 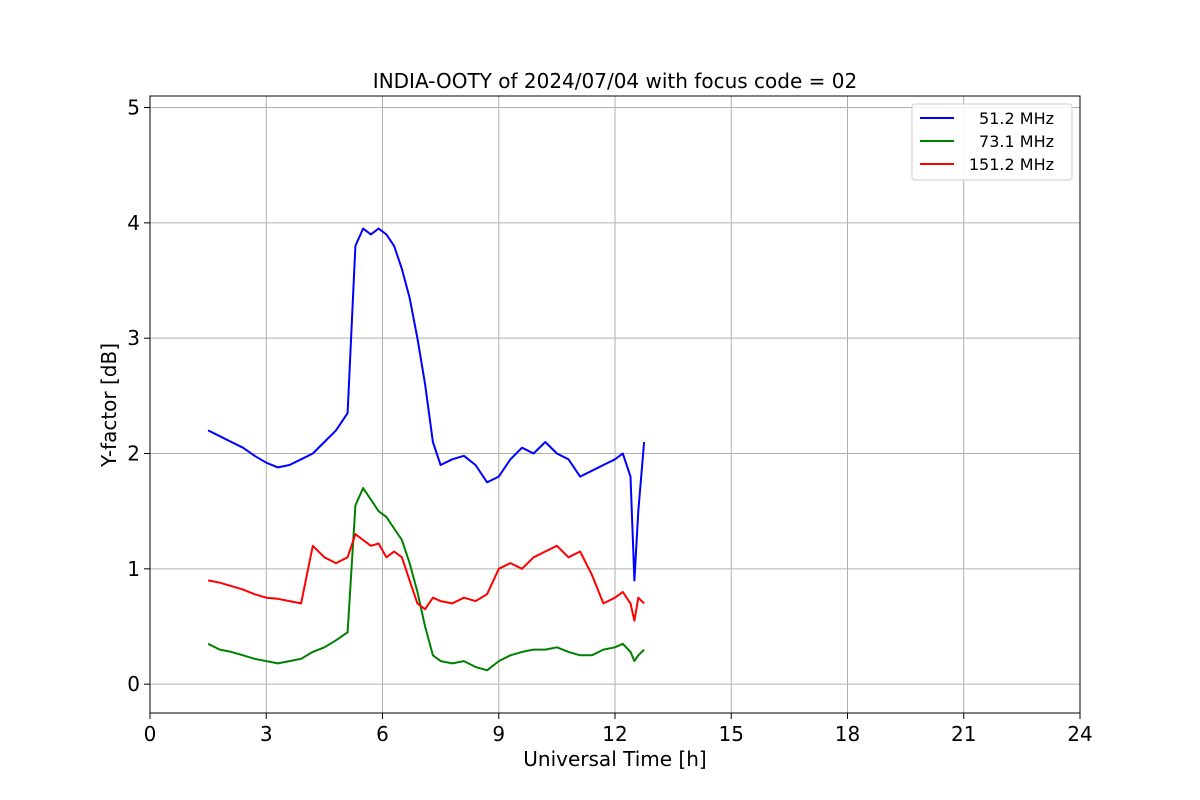 I want to click on legend: 51.2 MHz 73.1 MHz 151.2 MHz, so click(x=992, y=142).